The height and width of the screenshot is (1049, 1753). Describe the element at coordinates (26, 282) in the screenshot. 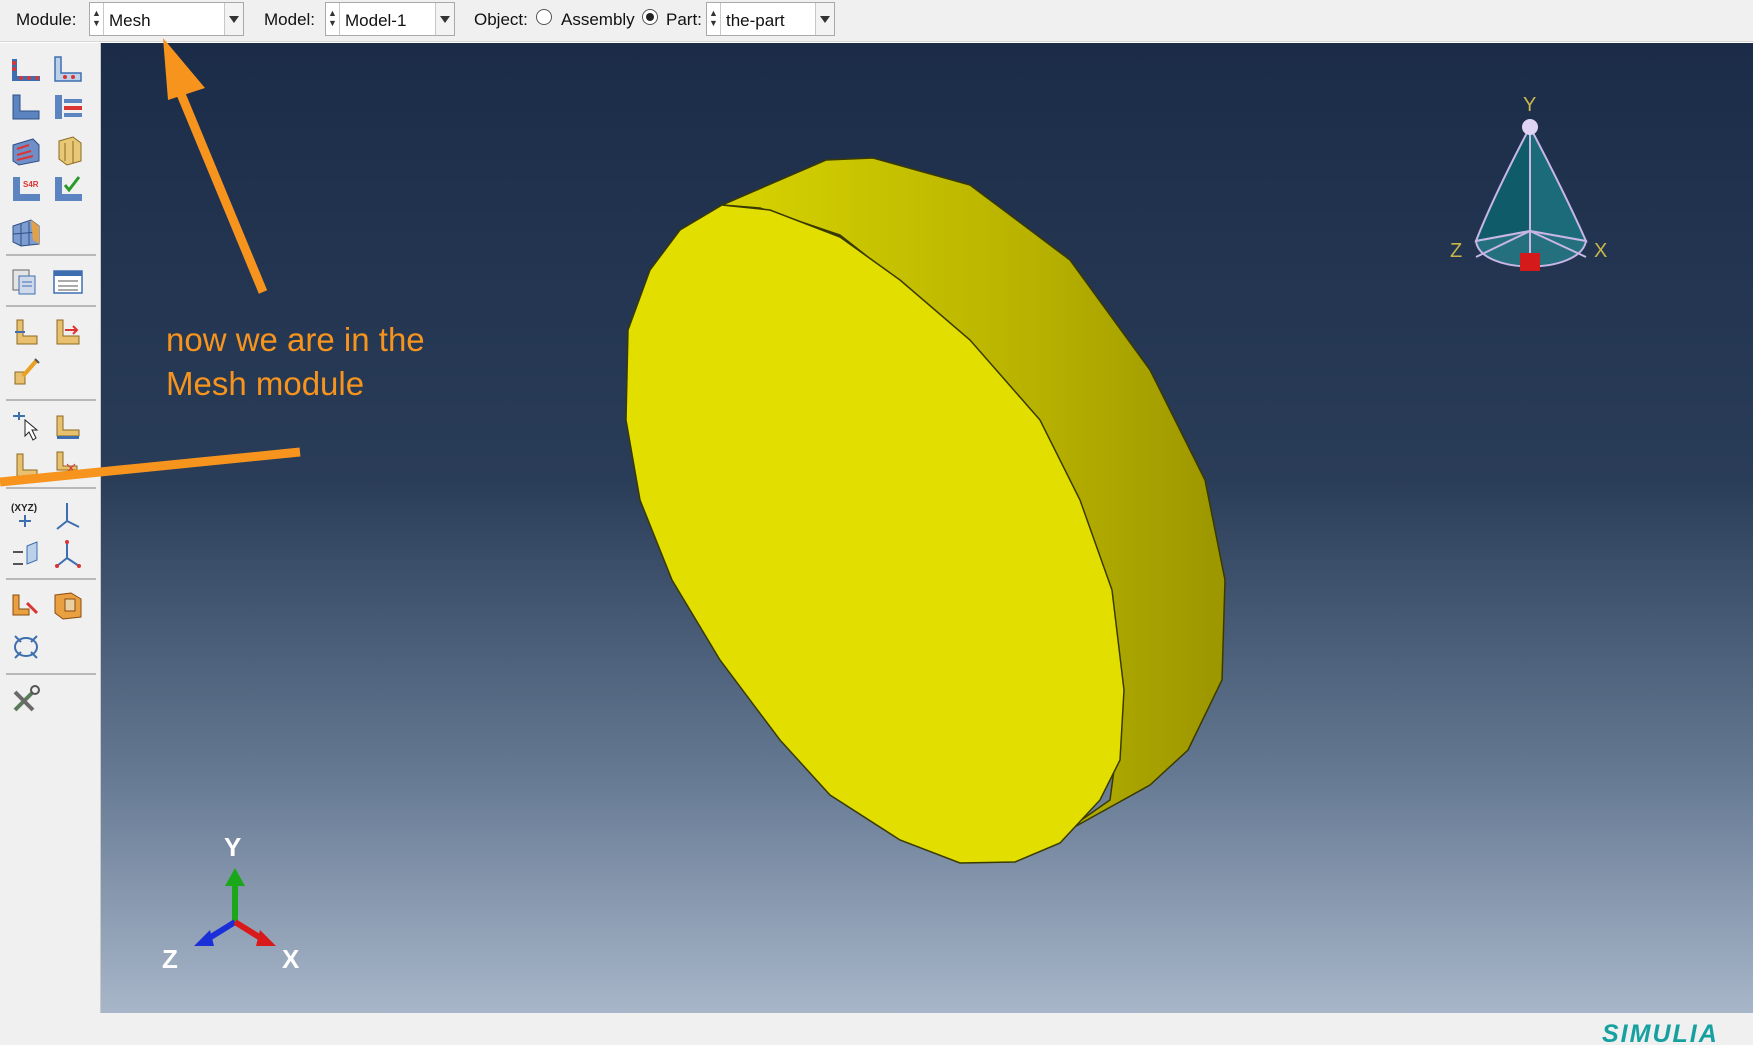

I see `query-icon` at that location.